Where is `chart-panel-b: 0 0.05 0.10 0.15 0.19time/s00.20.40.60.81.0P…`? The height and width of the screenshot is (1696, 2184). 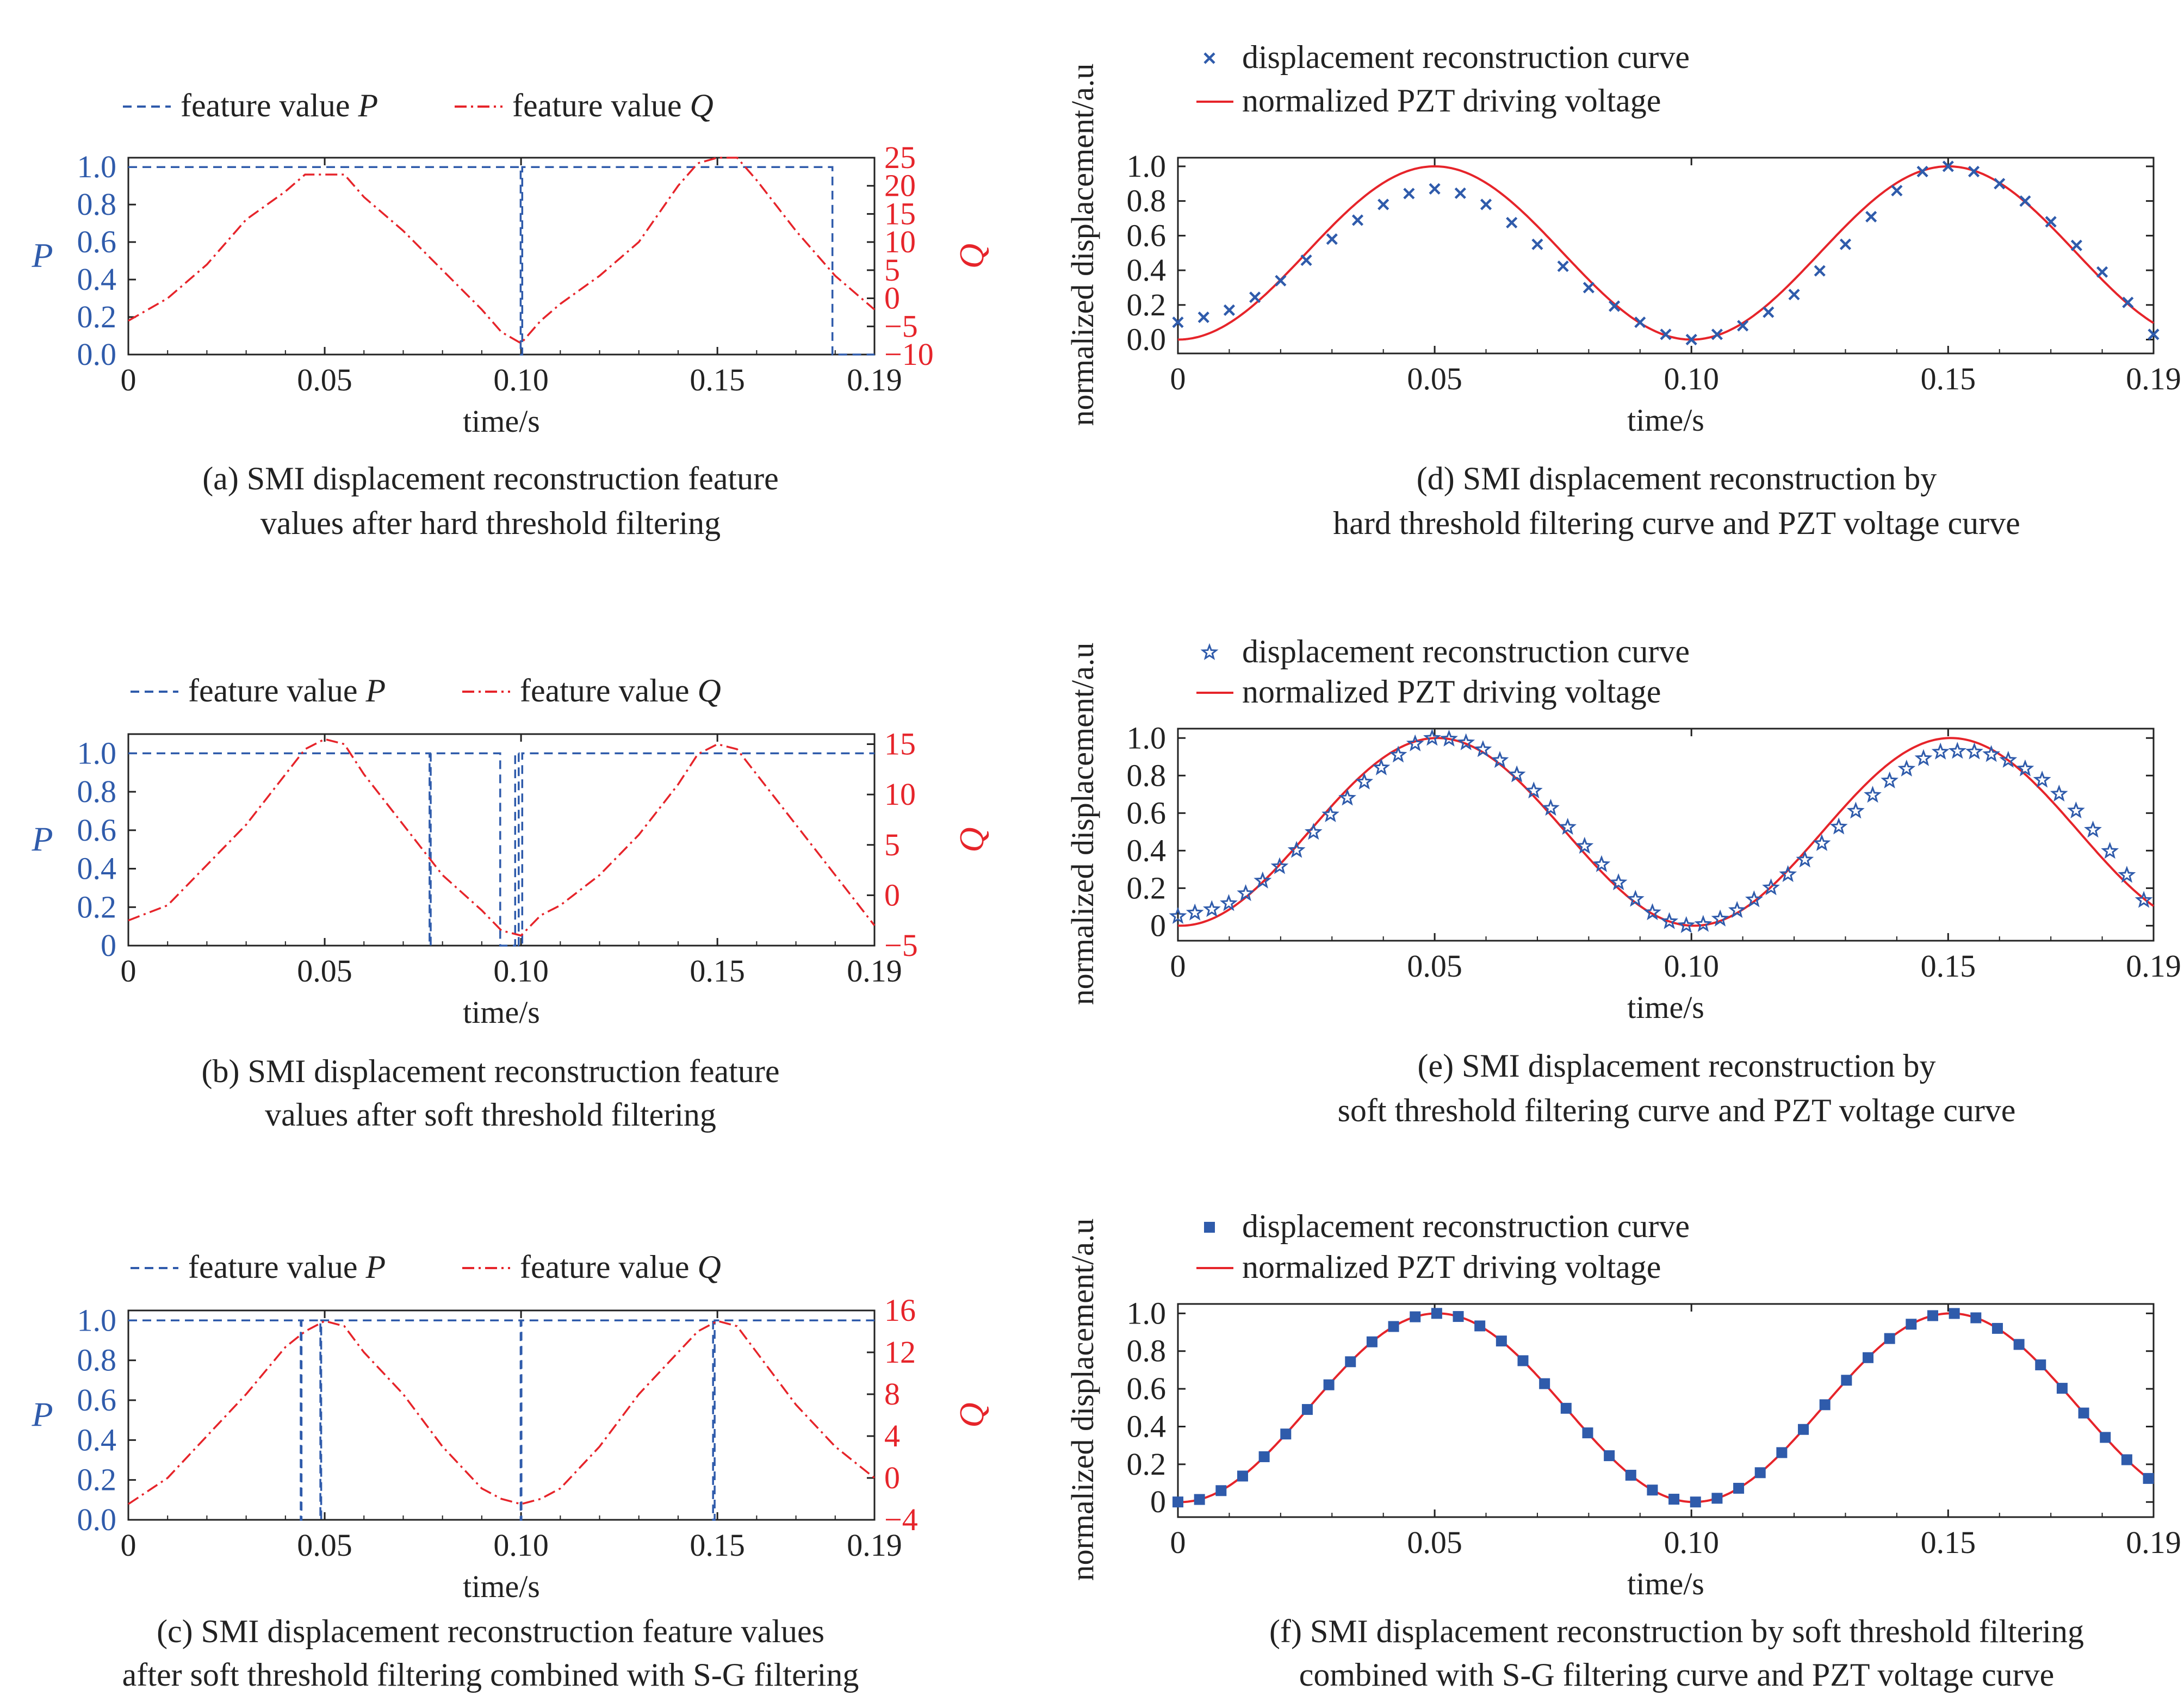 chart-panel-b: 0 0.05 0.10 0.15 0.19time/s00.20.40.60.81.0P… is located at coordinates (511, 903).